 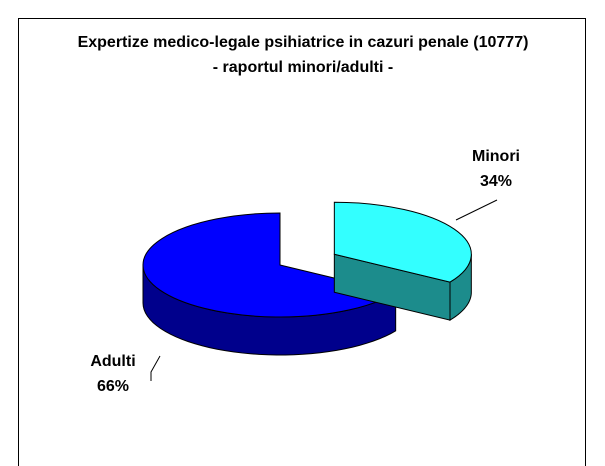 What do you see at coordinates (496, 156) in the screenshot?
I see `slice-label: Minori` at bounding box center [496, 156].